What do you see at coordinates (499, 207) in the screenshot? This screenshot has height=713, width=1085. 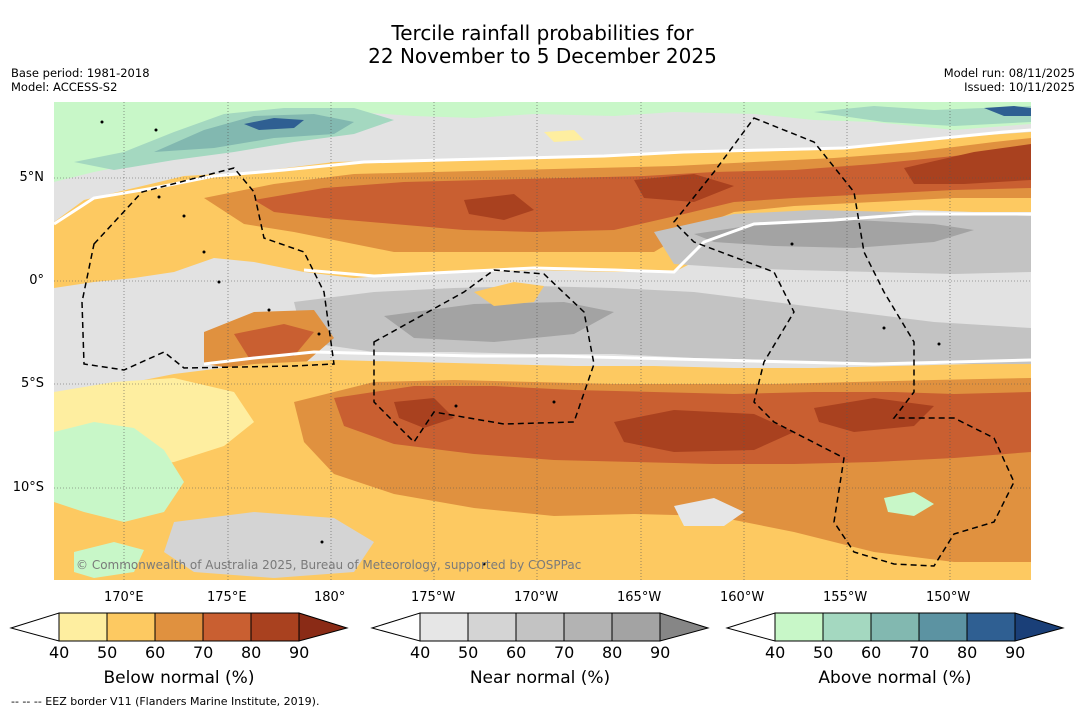 I see `below-normal-north-80-a` at bounding box center [499, 207].